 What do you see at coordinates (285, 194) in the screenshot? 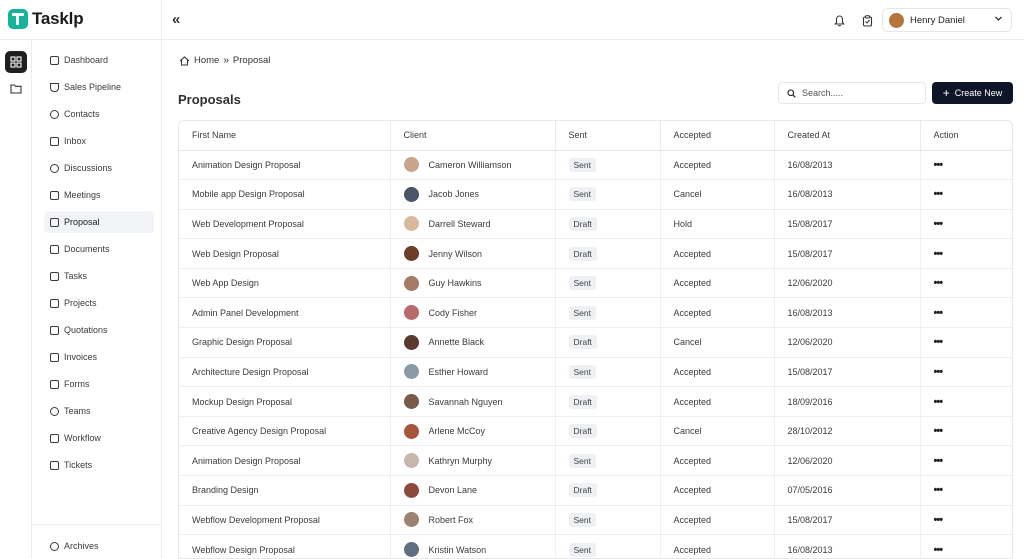
I see `proposal-name: Mobile app Design Proposal` at bounding box center [285, 194].